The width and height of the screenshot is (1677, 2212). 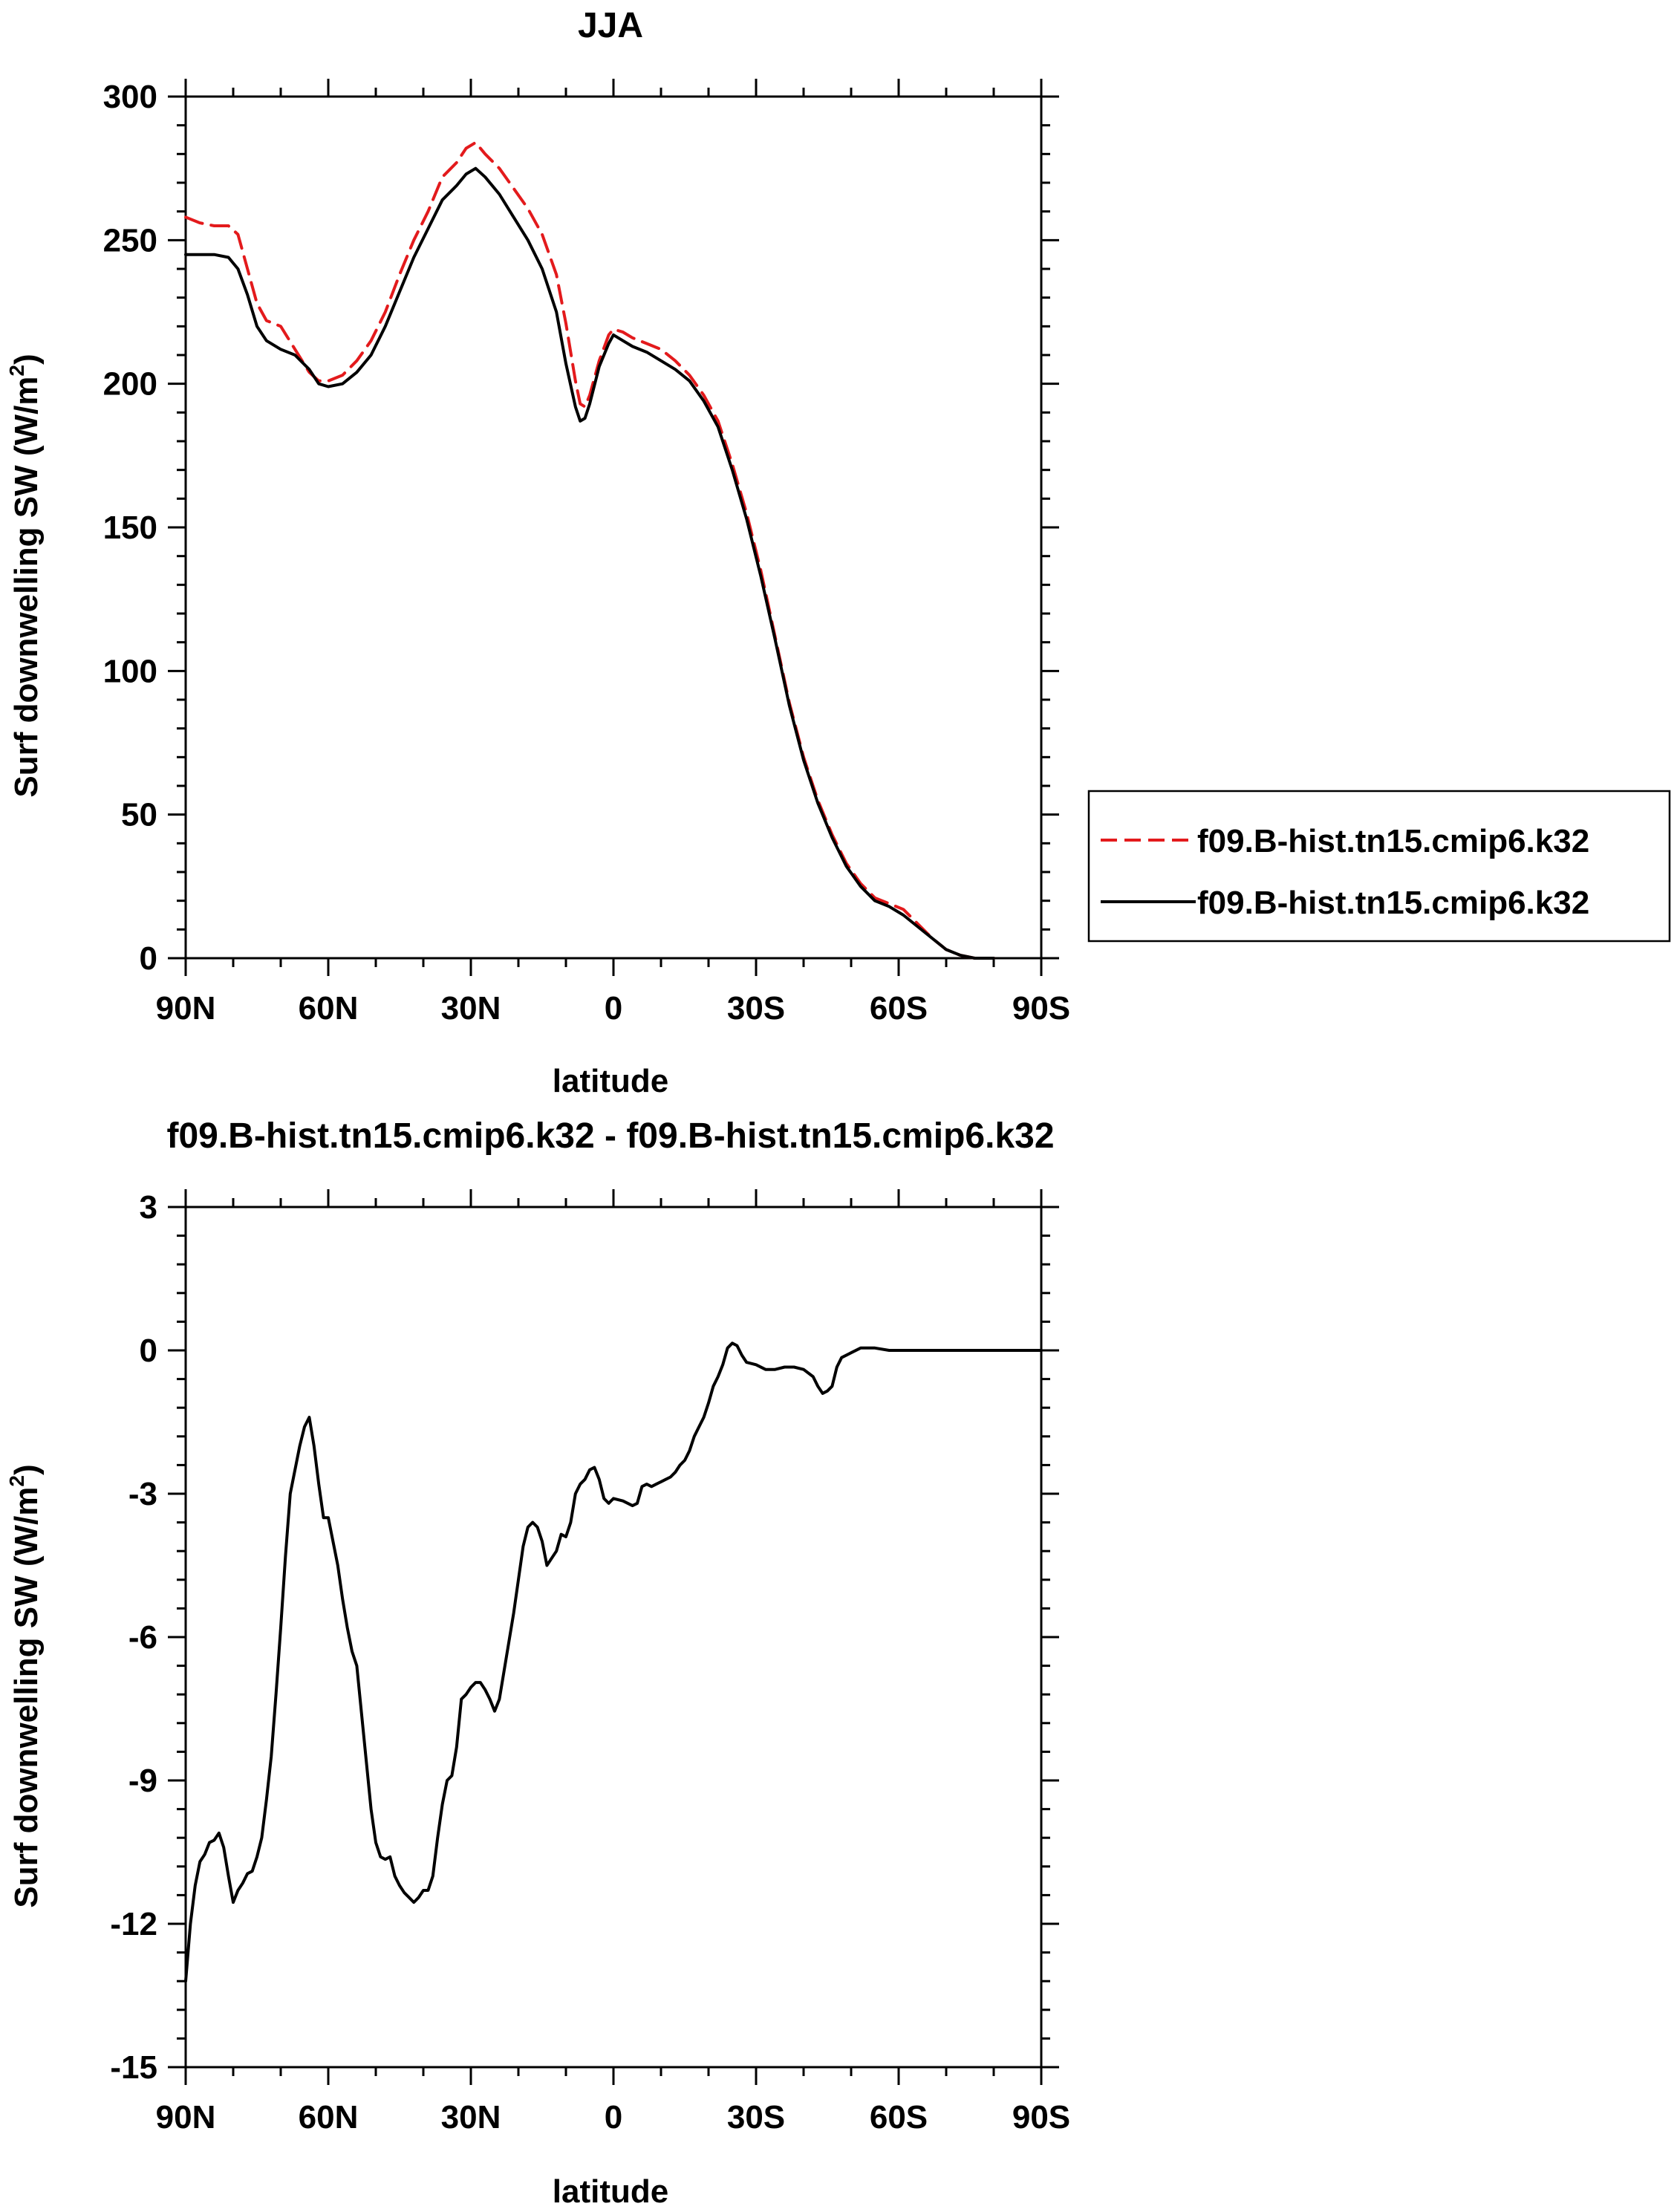 What do you see at coordinates (142, 1781) in the screenshot?
I see `y-tick-label: -9` at bounding box center [142, 1781].